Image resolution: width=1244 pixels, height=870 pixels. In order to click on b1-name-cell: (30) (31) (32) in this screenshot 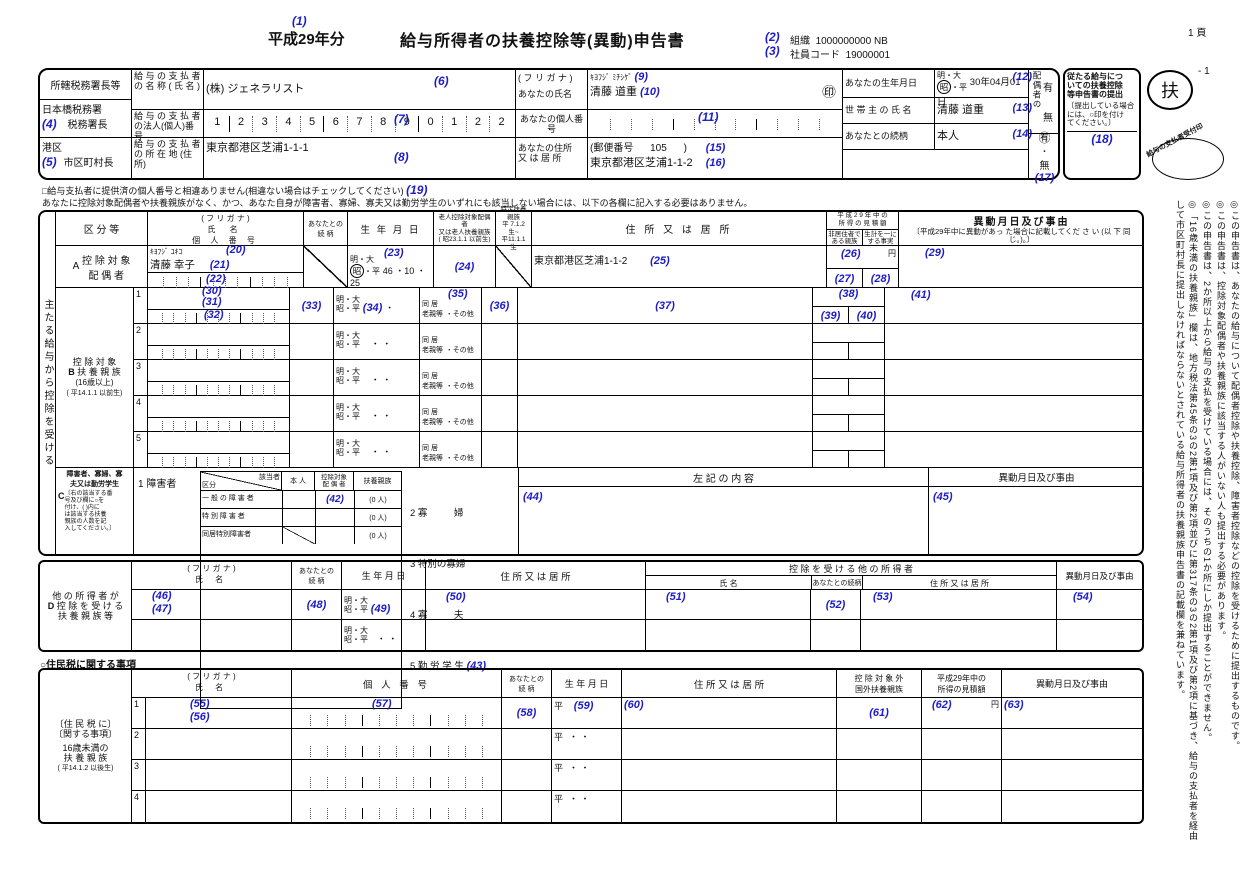, I will do `click(219, 304)`.